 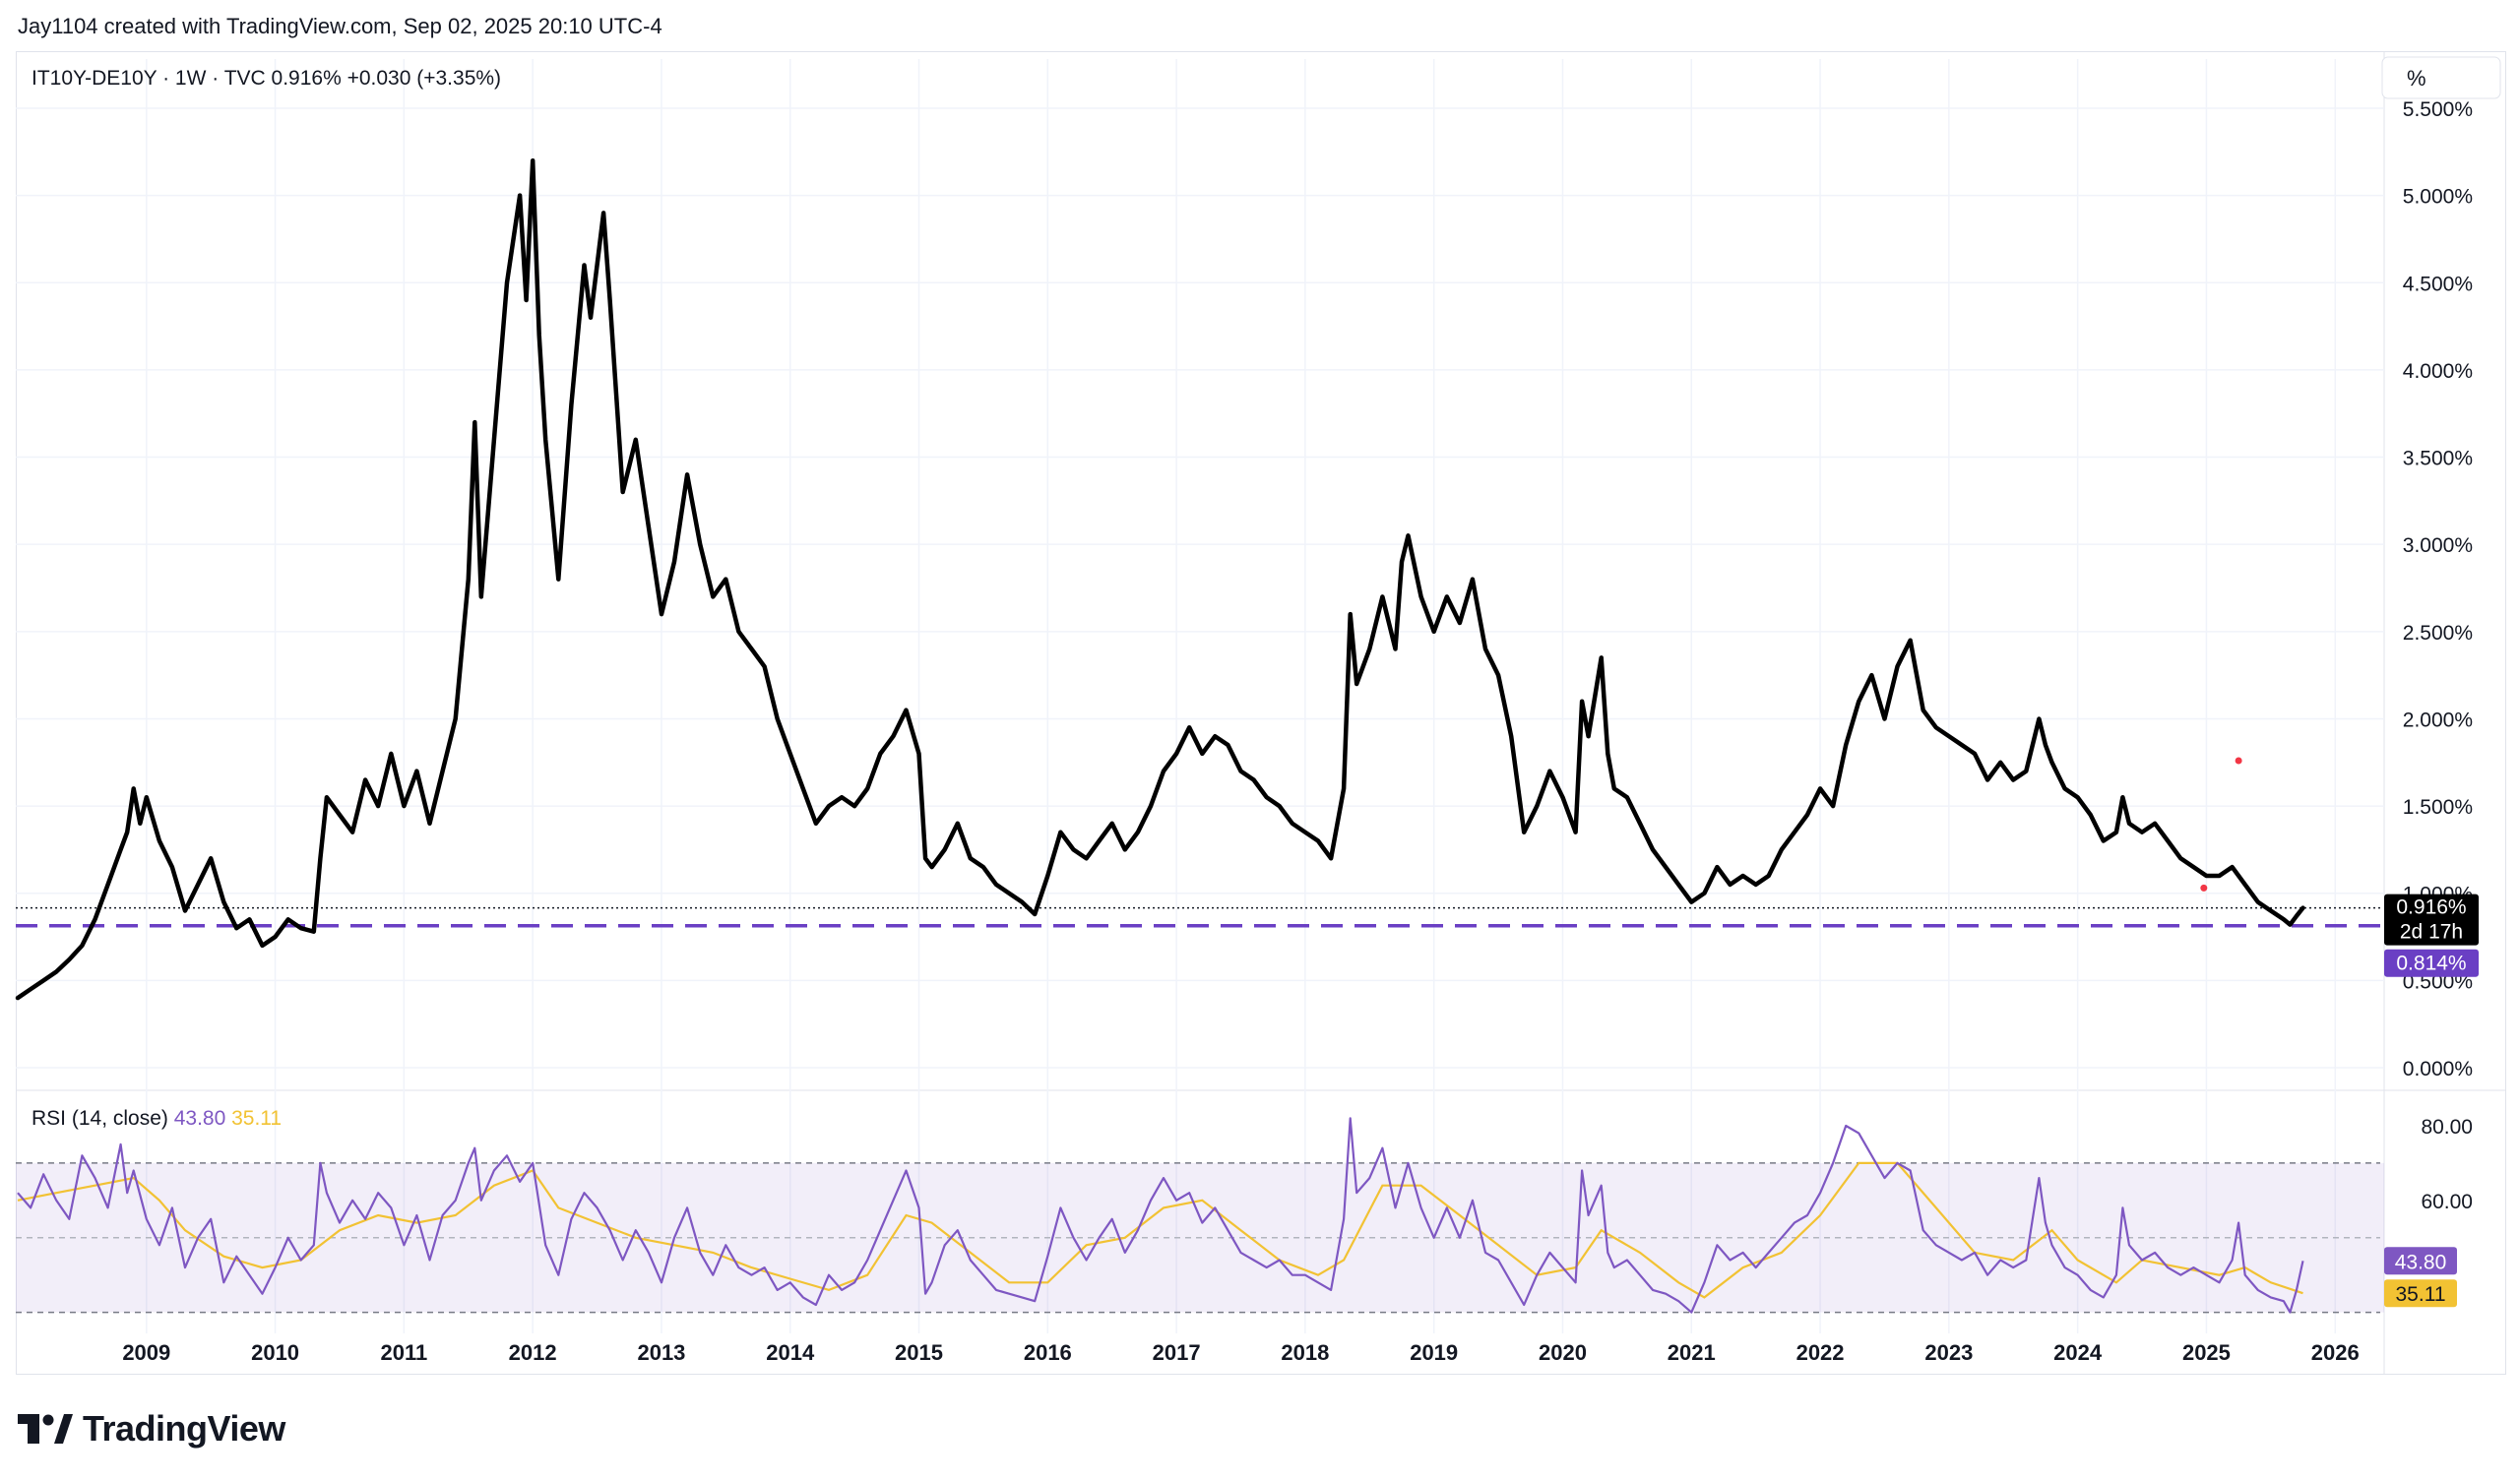 What do you see at coordinates (2438, 545) in the screenshot?
I see `y-tick-label: 3.000%` at bounding box center [2438, 545].